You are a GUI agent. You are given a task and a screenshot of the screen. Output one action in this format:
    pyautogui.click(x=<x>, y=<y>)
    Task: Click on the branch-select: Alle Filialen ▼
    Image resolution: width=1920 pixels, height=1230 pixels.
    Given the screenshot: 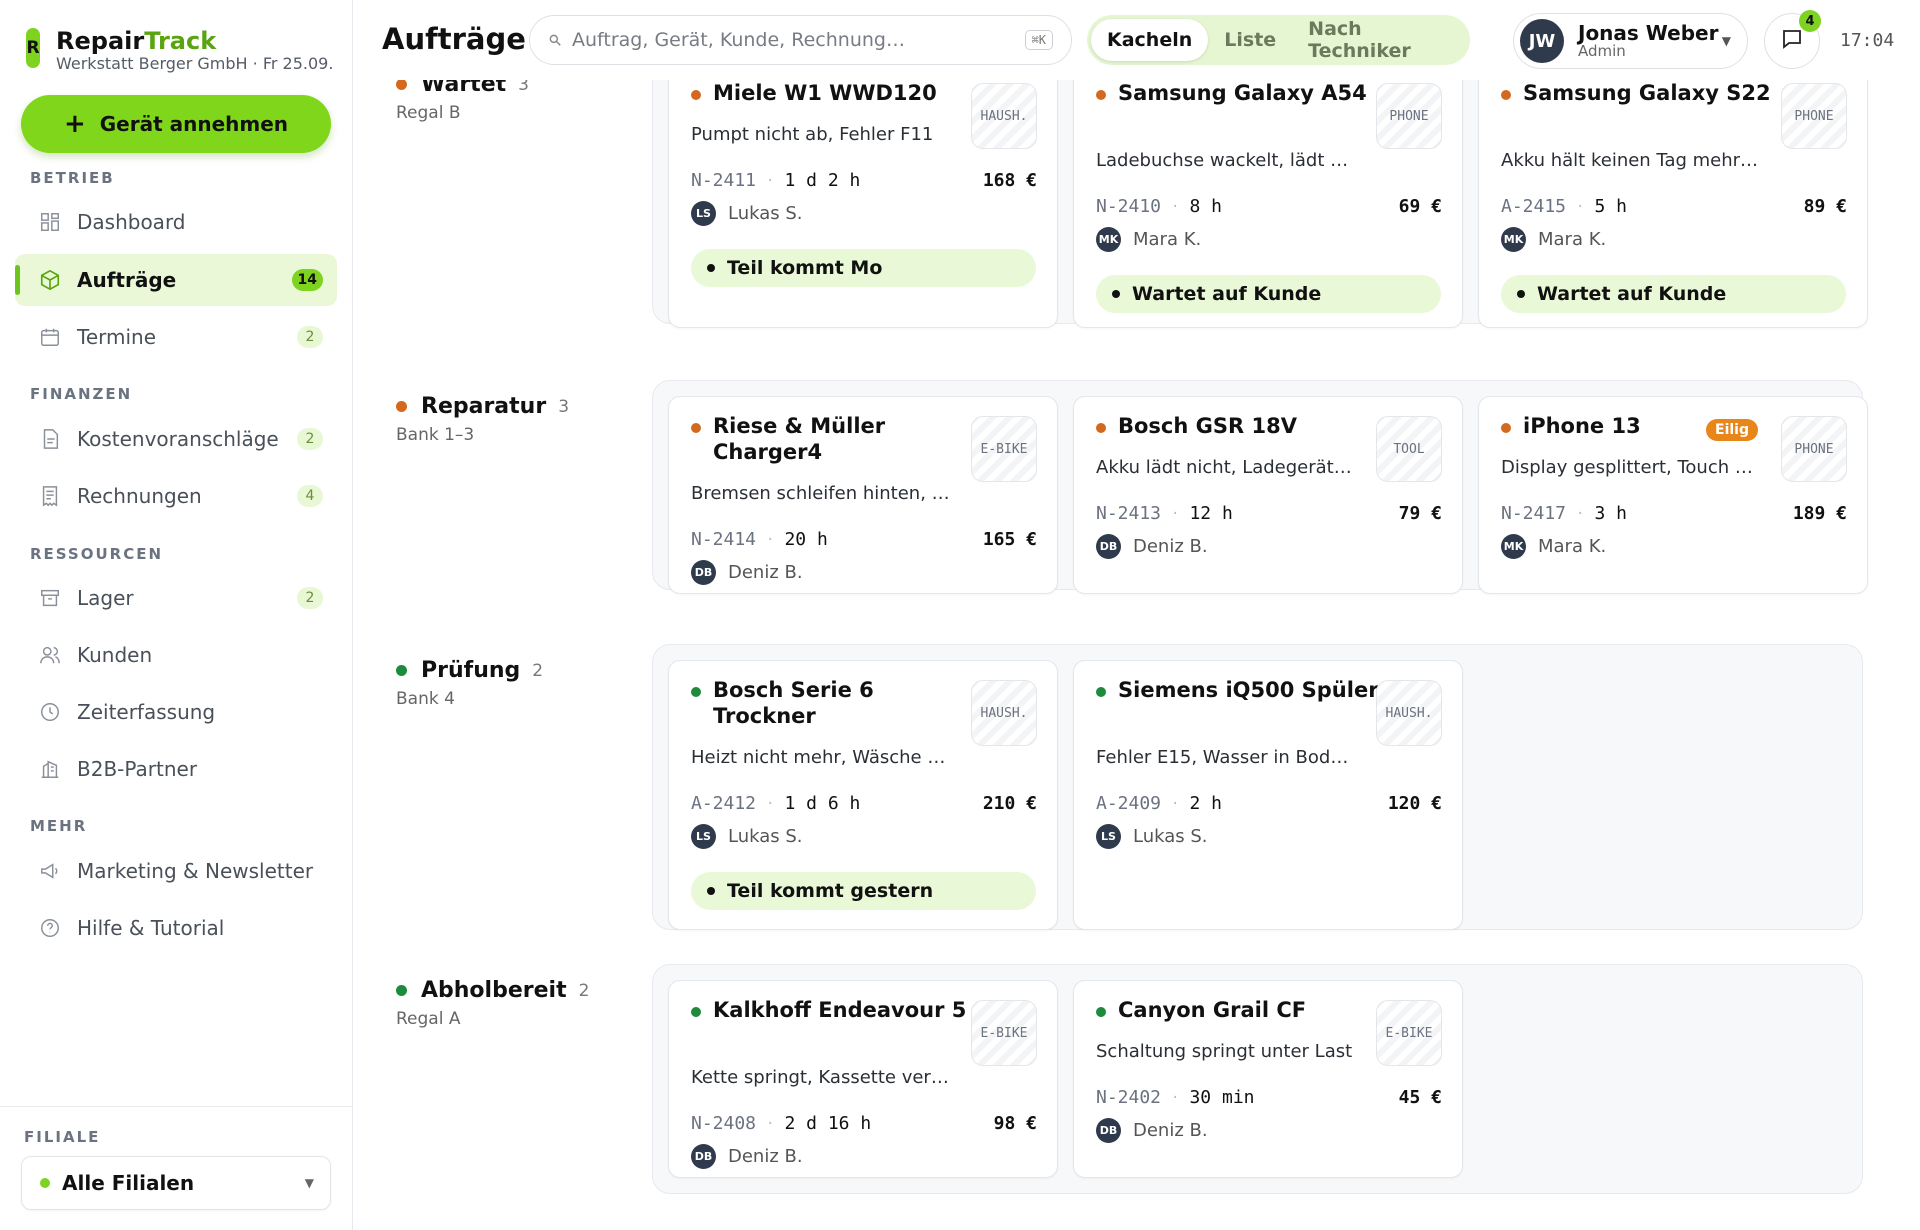 What is the action you would take?
    pyautogui.click(x=176, y=1183)
    